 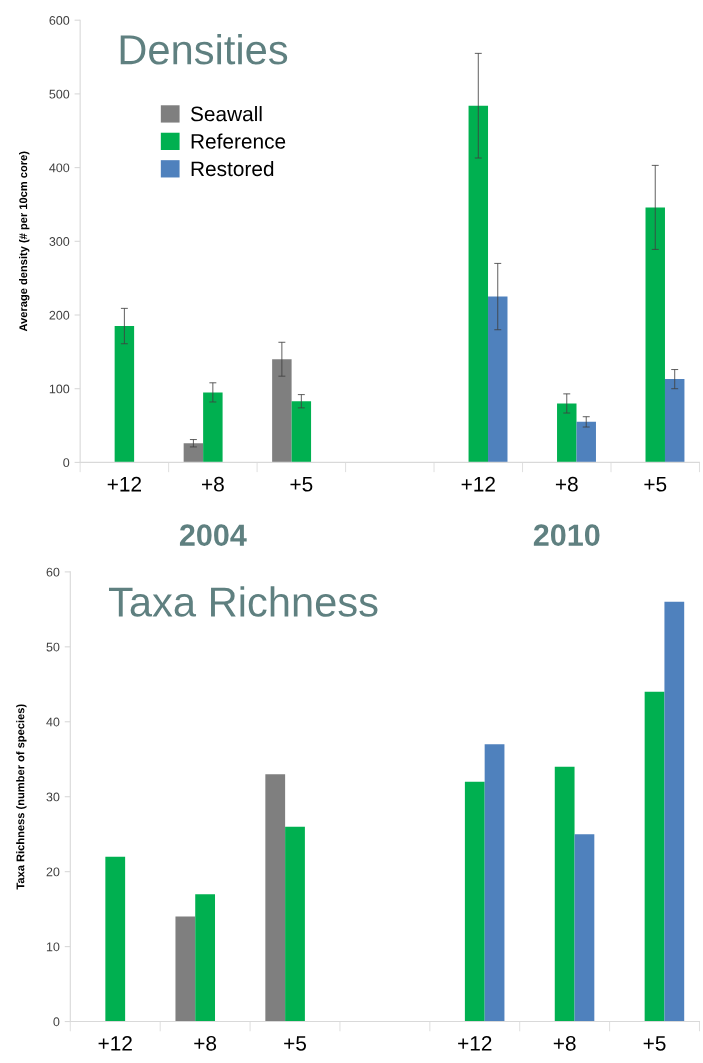 What do you see at coordinates (59, 241) in the screenshot?
I see `y-tick-label: 300` at bounding box center [59, 241].